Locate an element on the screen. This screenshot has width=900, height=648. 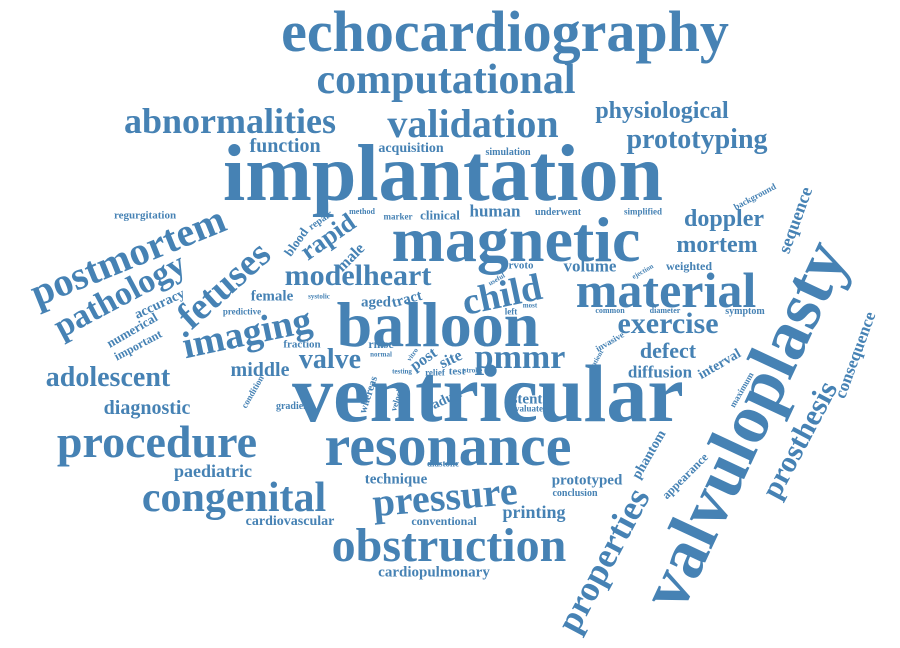
word-cardiopulmonary: cardiopulmonary is located at coordinates (434, 572).